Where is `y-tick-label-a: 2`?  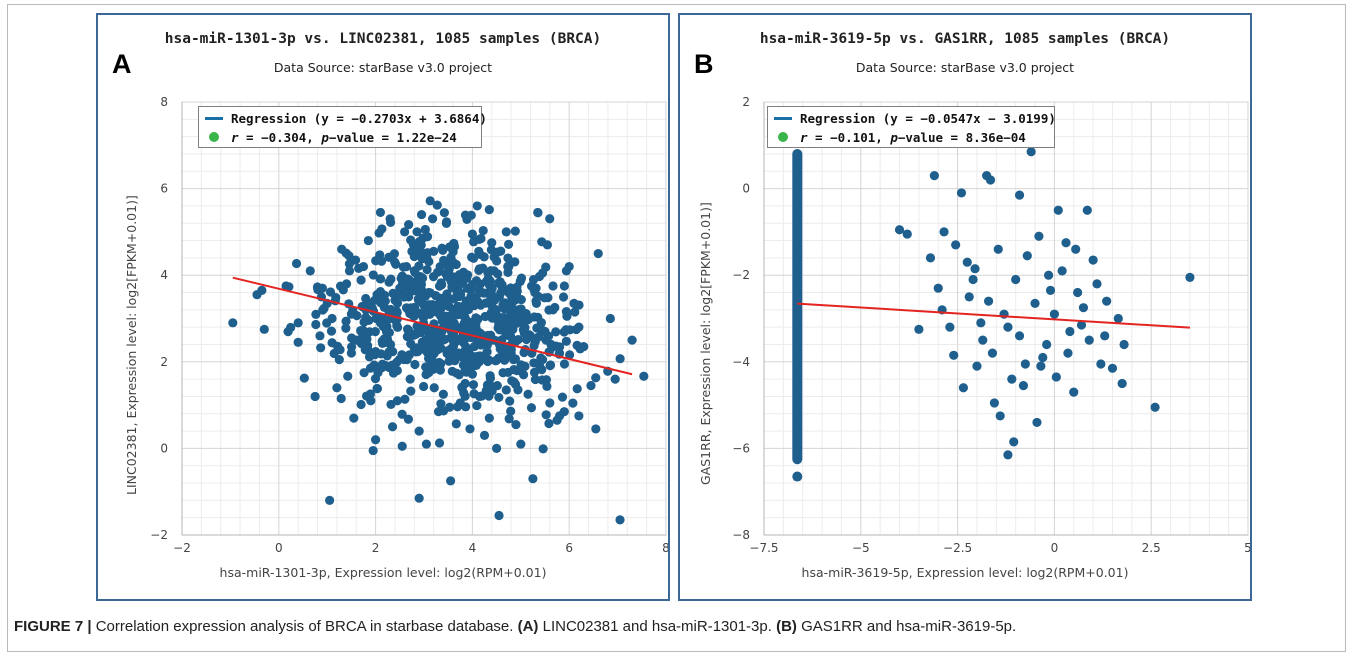
y-tick-label-a: 2 is located at coordinates (164, 362).